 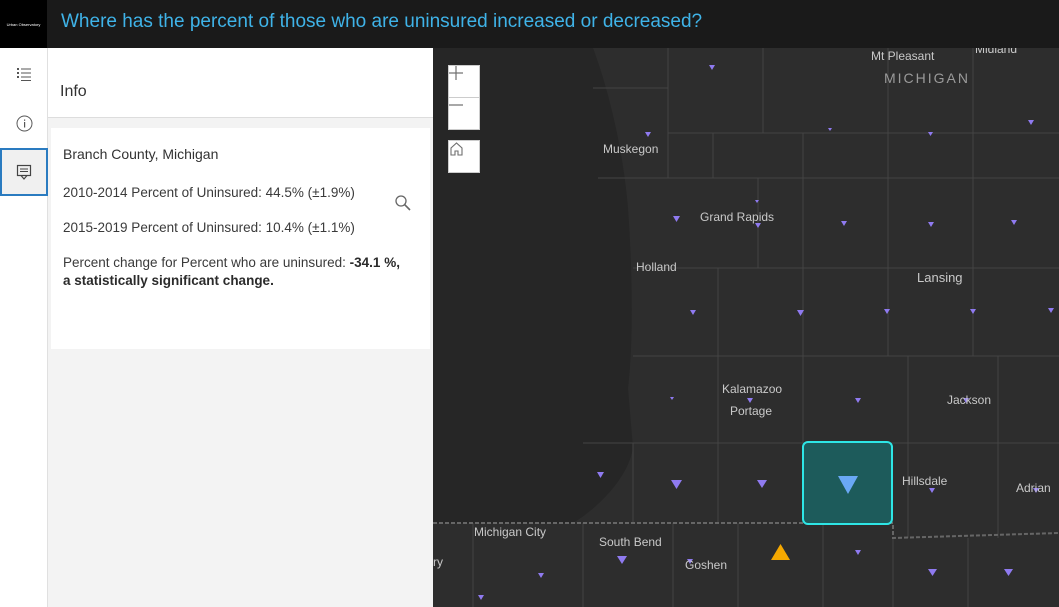 What do you see at coordinates (737, 217) in the screenshot?
I see `place-label: Grand Rapids` at bounding box center [737, 217].